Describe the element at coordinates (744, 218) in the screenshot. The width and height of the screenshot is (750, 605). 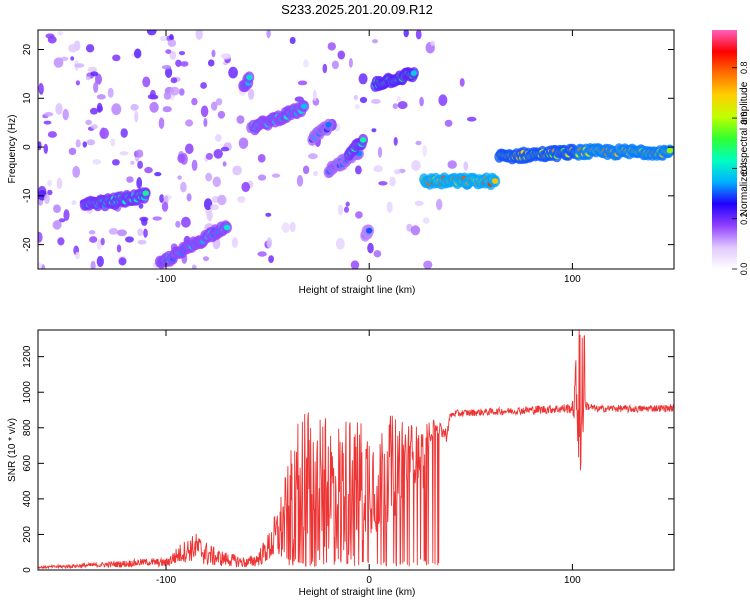
I see `colorbar-tick-label: 0.2` at that location.